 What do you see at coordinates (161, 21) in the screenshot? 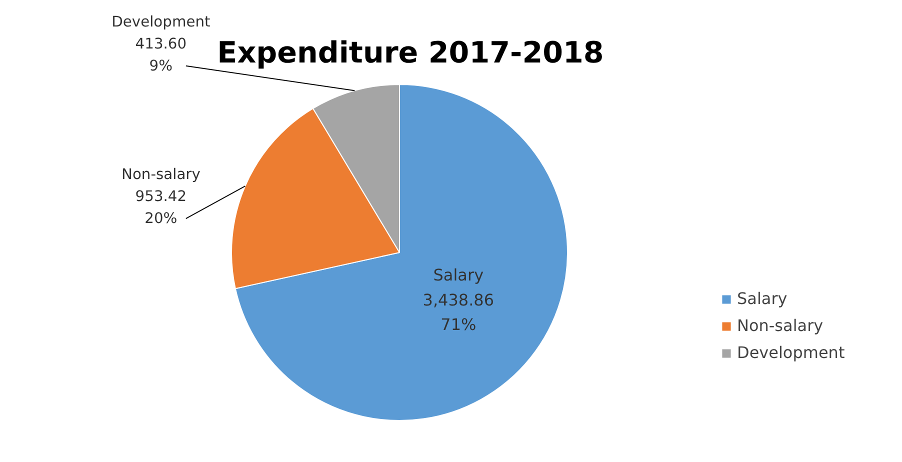
I see `slice-label: Development` at bounding box center [161, 21].